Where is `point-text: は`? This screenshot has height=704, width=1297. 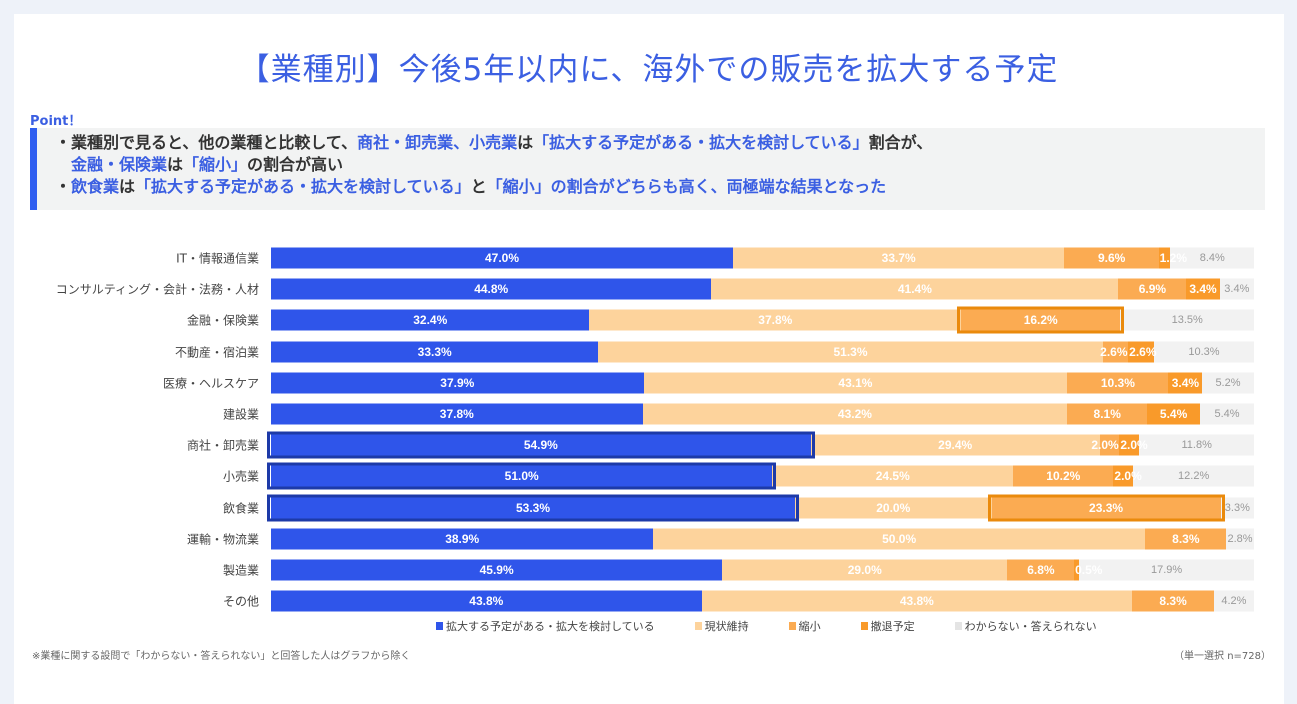 point-text: は is located at coordinates (175, 164).